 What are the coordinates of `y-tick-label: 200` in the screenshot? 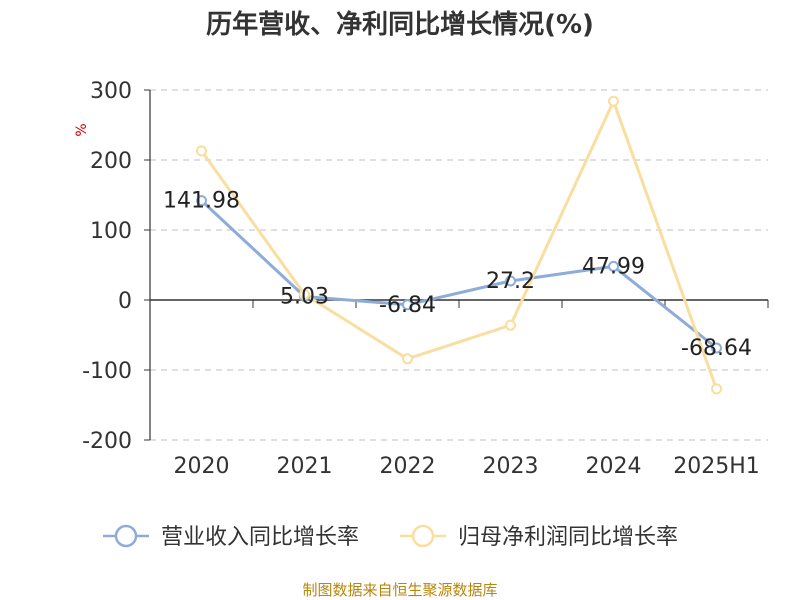 It's located at (111, 161).